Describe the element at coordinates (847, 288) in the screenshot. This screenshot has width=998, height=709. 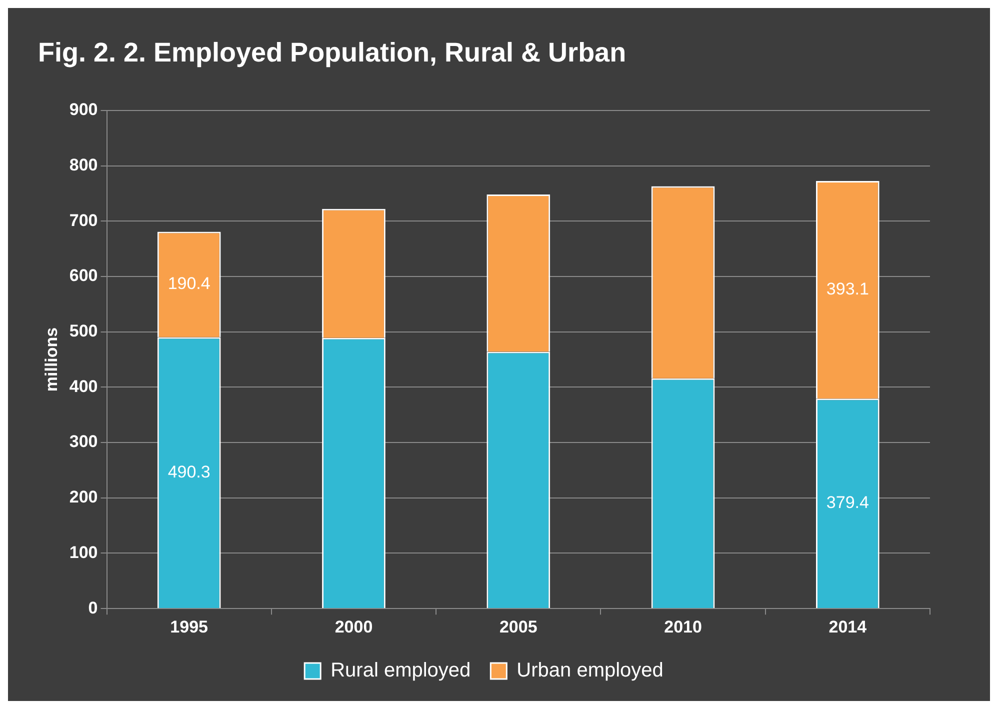
I see `data-label: 393.1` at that location.